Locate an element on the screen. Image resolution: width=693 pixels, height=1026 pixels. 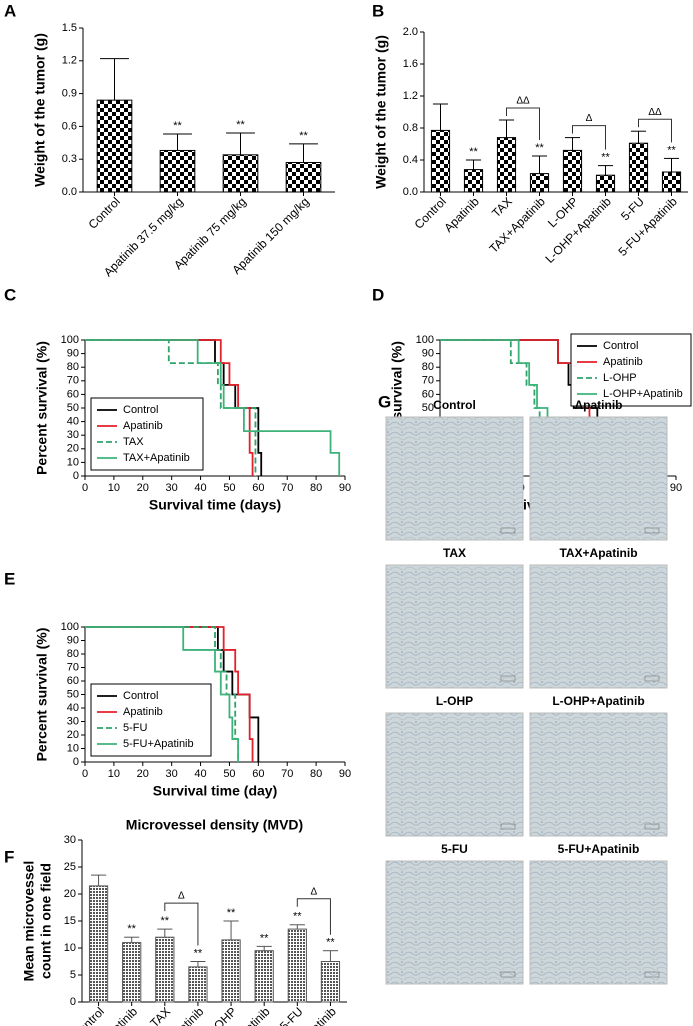
y-tick-label: 90 is located at coordinates (73, 354).